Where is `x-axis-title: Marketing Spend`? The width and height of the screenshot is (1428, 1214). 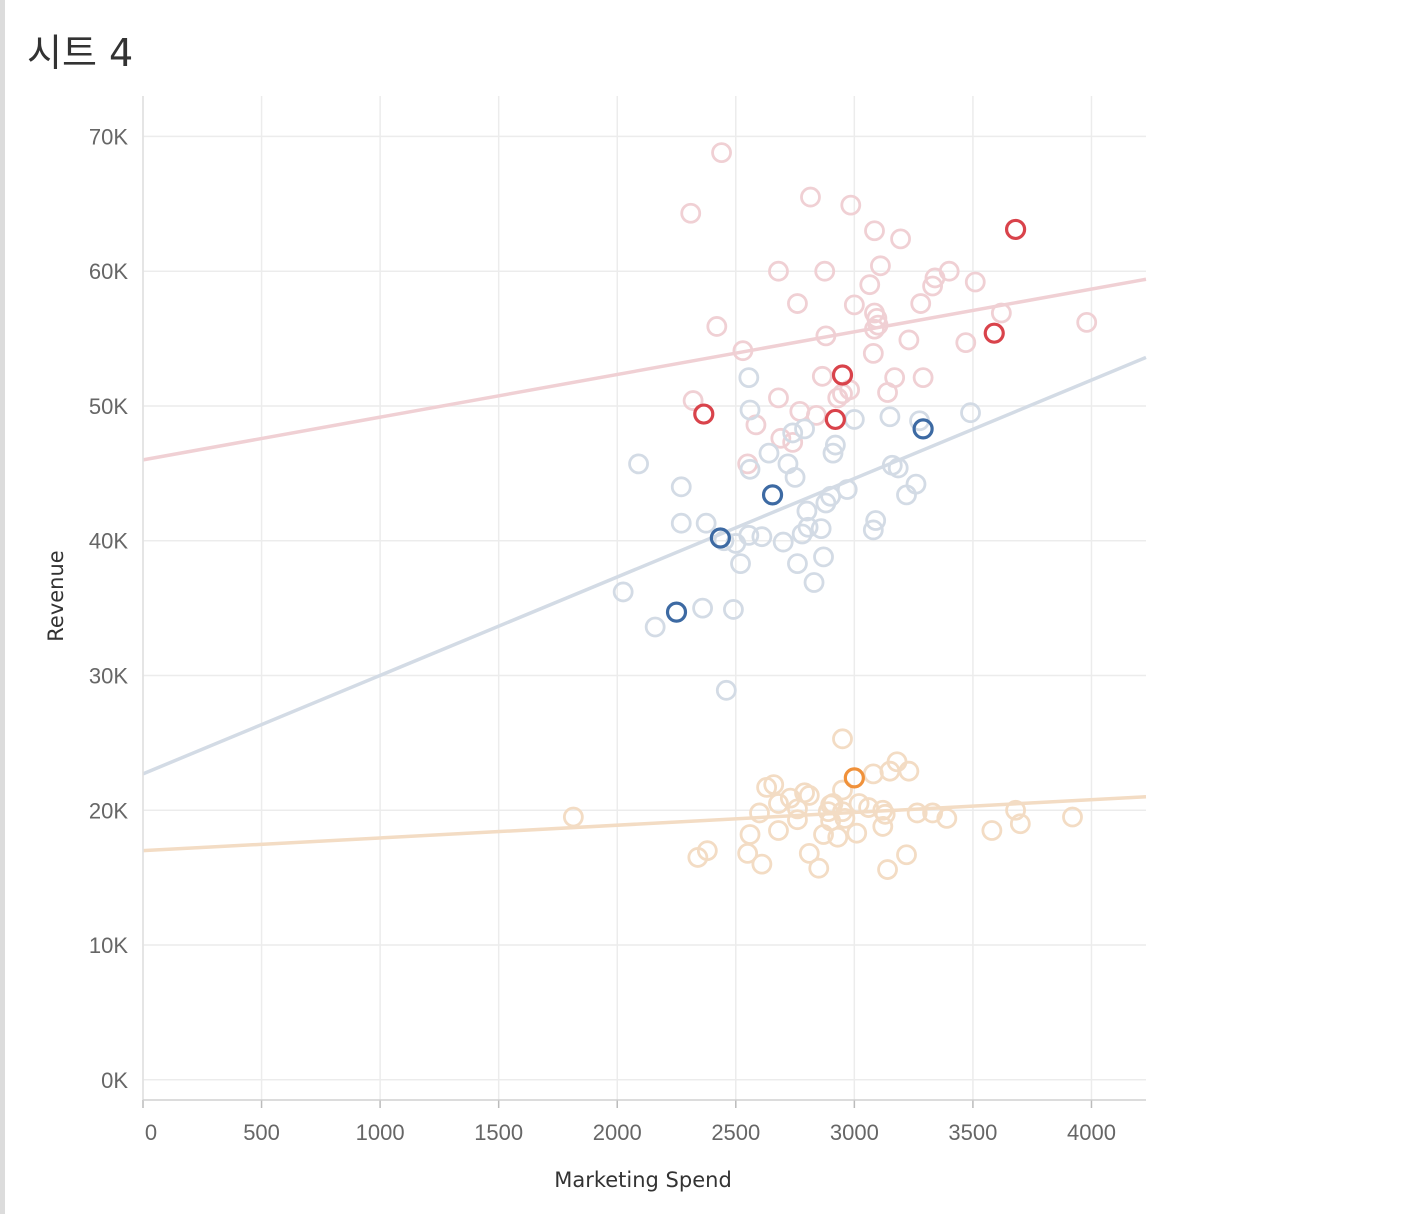 x-axis-title: Marketing Spend is located at coordinates (643, 1180).